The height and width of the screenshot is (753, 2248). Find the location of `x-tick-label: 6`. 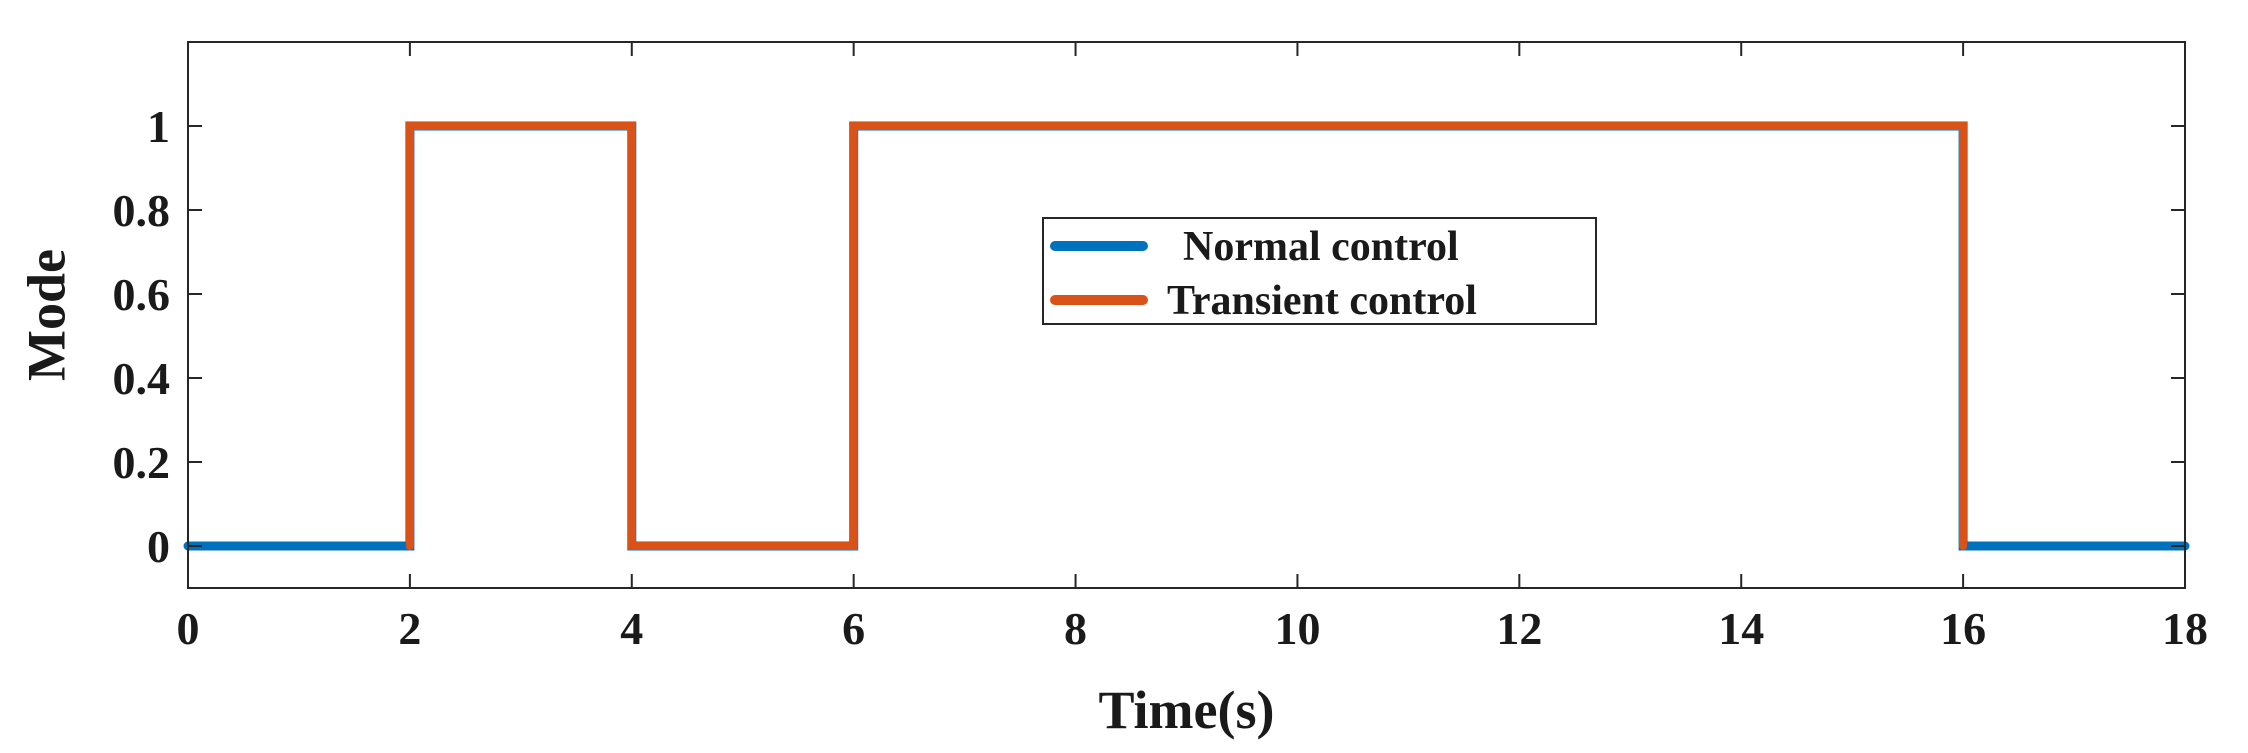

x-tick-label: 6 is located at coordinates (853, 628).